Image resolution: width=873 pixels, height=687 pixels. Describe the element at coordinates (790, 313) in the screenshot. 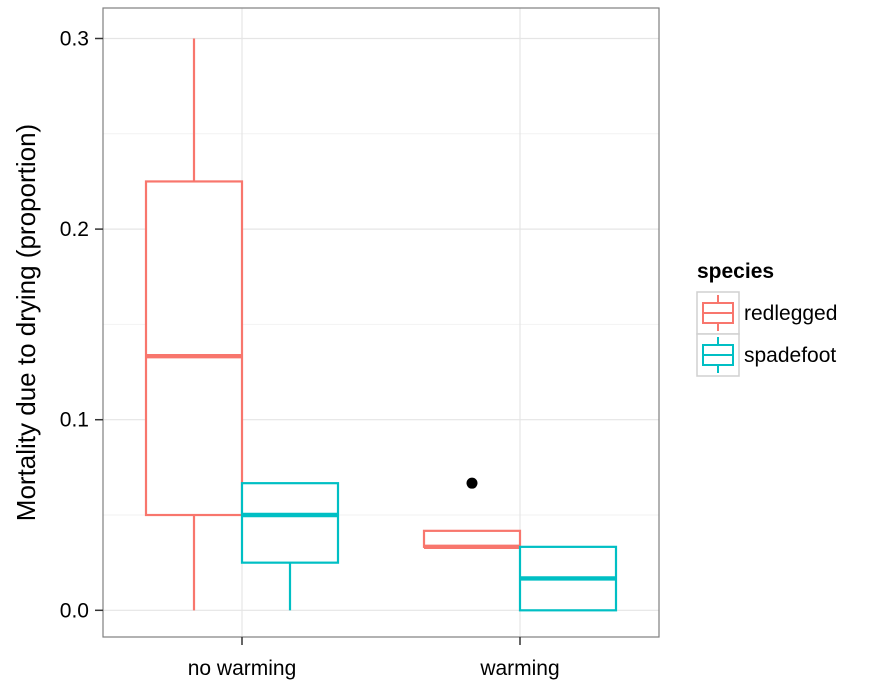

I see `legend-label: redlegged` at that location.